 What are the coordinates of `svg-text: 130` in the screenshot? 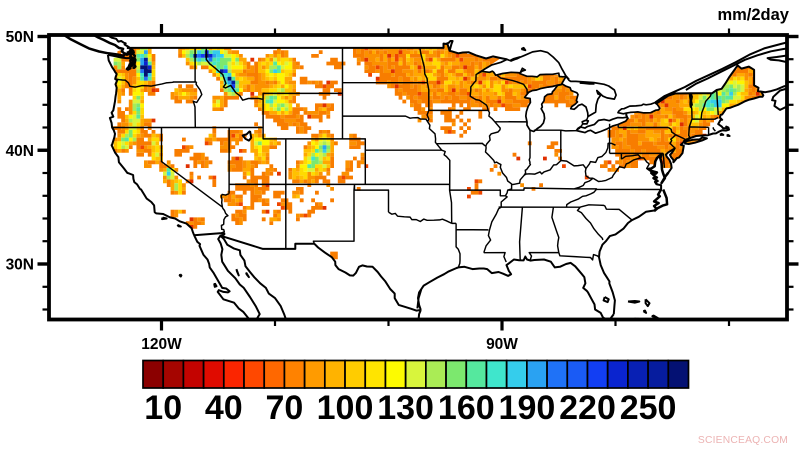 It's located at (405, 408).